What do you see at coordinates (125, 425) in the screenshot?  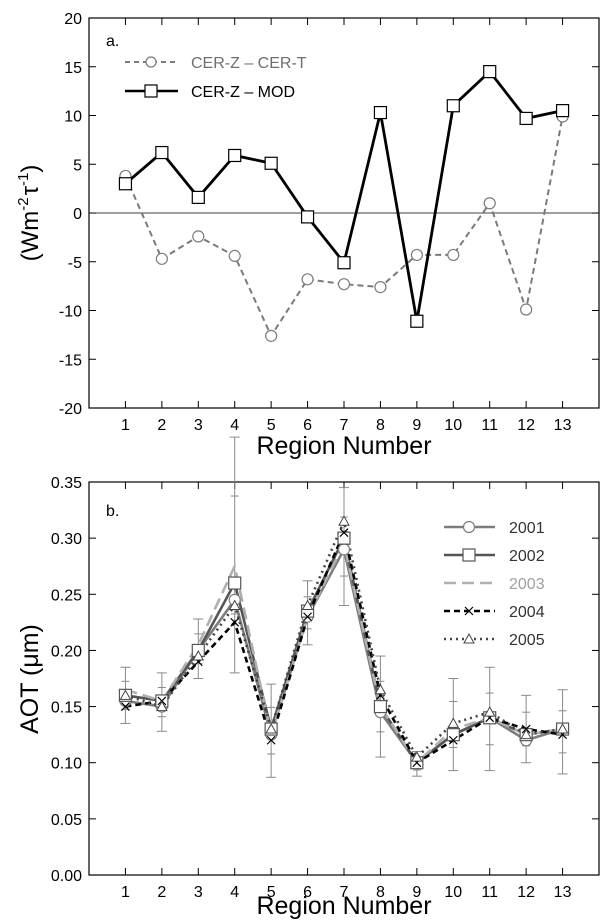 I see `a-xtick-label: 1` at bounding box center [125, 425].